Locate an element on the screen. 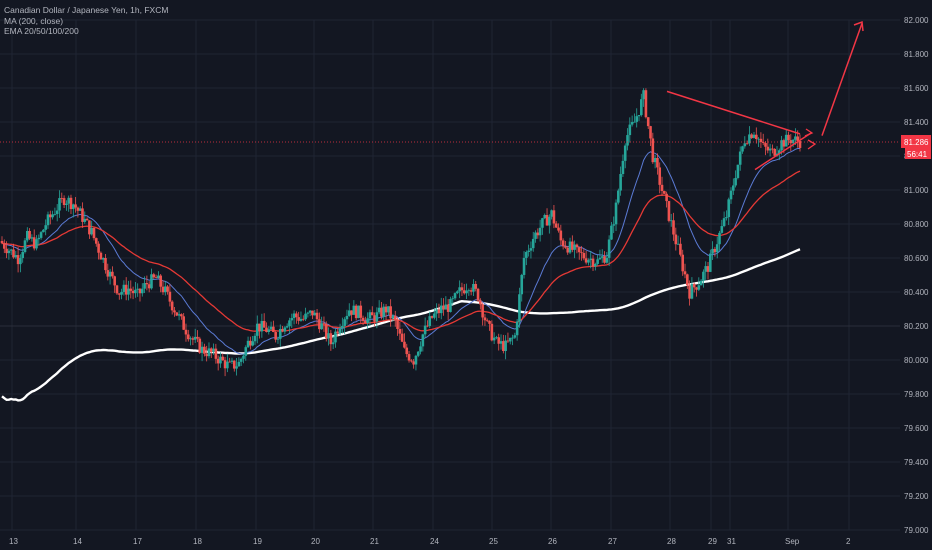 This screenshot has height=550, width=932. countdown-label: 56:41 is located at coordinates (917, 154).